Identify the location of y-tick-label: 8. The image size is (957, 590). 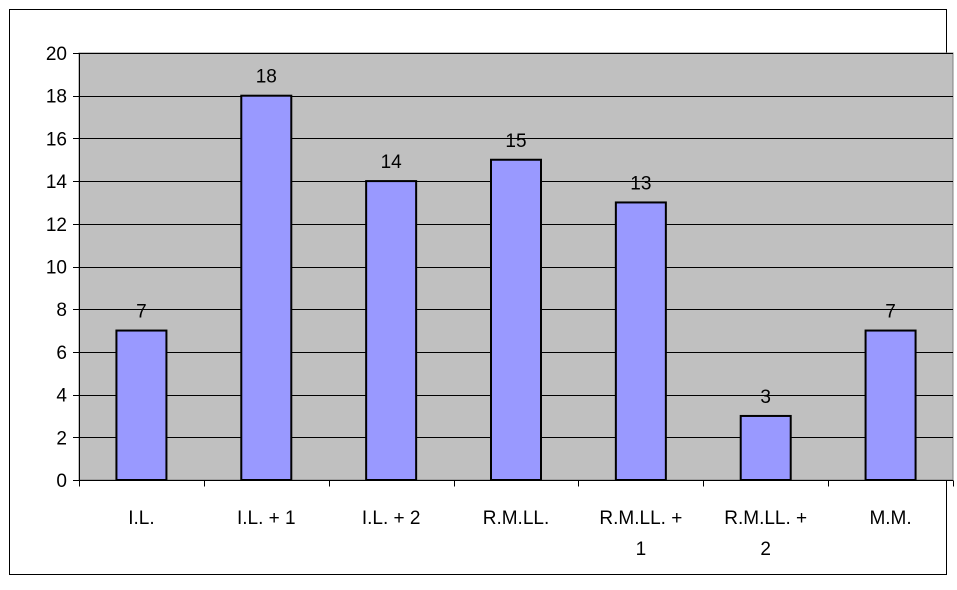
(61, 310).